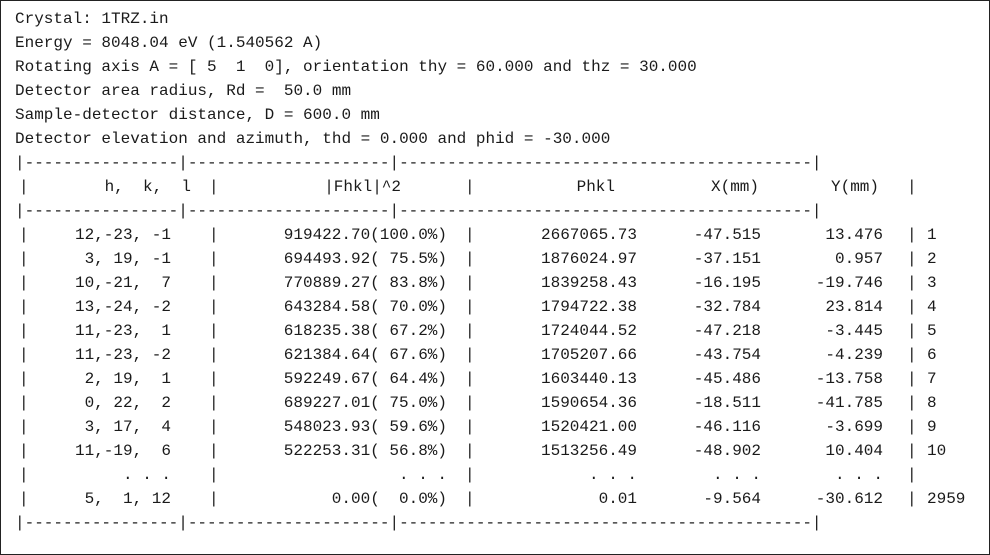 The width and height of the screenshot is (990, 555). Describe the element at coordinates (727, 331) in the screenshot. I see `cell-x: -47.218` at that location.